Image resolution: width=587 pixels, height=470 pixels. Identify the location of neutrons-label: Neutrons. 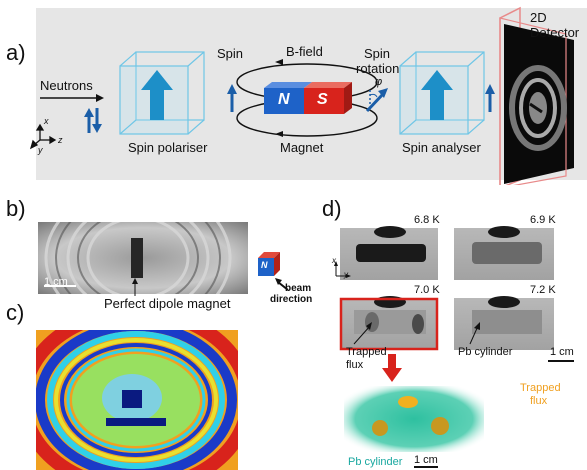
(66, 85).